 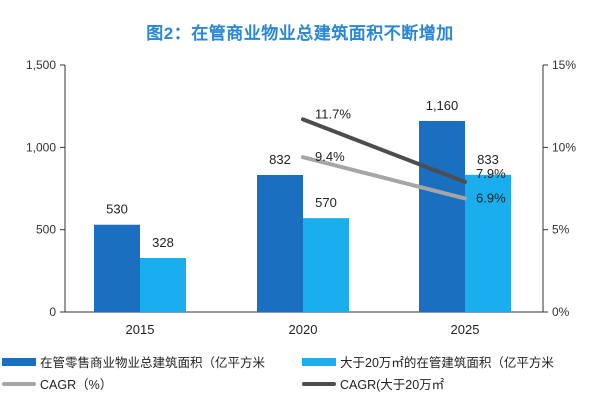 I want to click on line-data-label: 9.4%, so click(x=330, y=156).